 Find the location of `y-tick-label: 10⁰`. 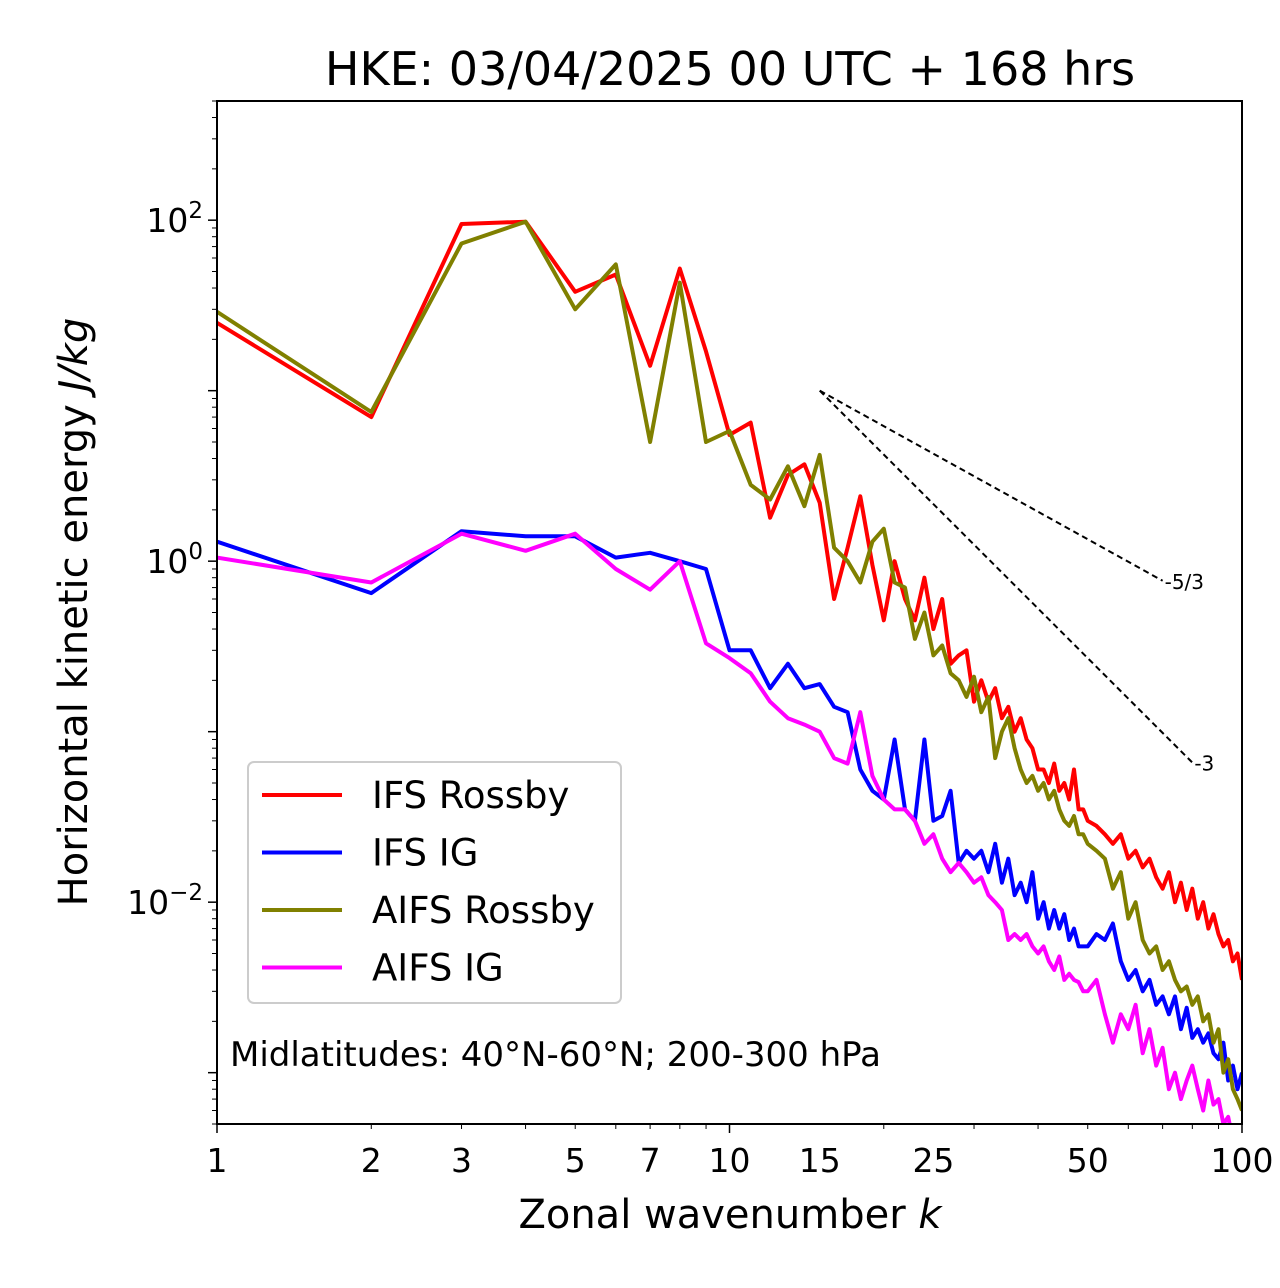

y-tick-label: 10⁰ is located at coordinates (174, 560).